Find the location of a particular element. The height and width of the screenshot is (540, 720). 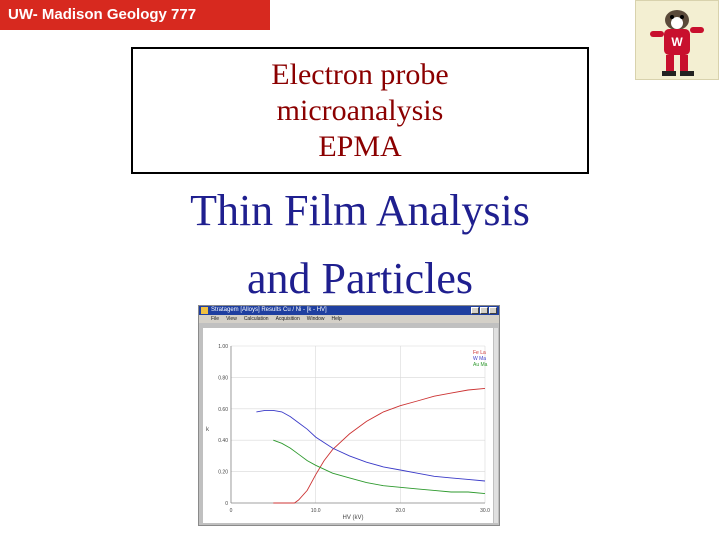

x-axis-label: HV (kV) is located at coordinates (353, 518).